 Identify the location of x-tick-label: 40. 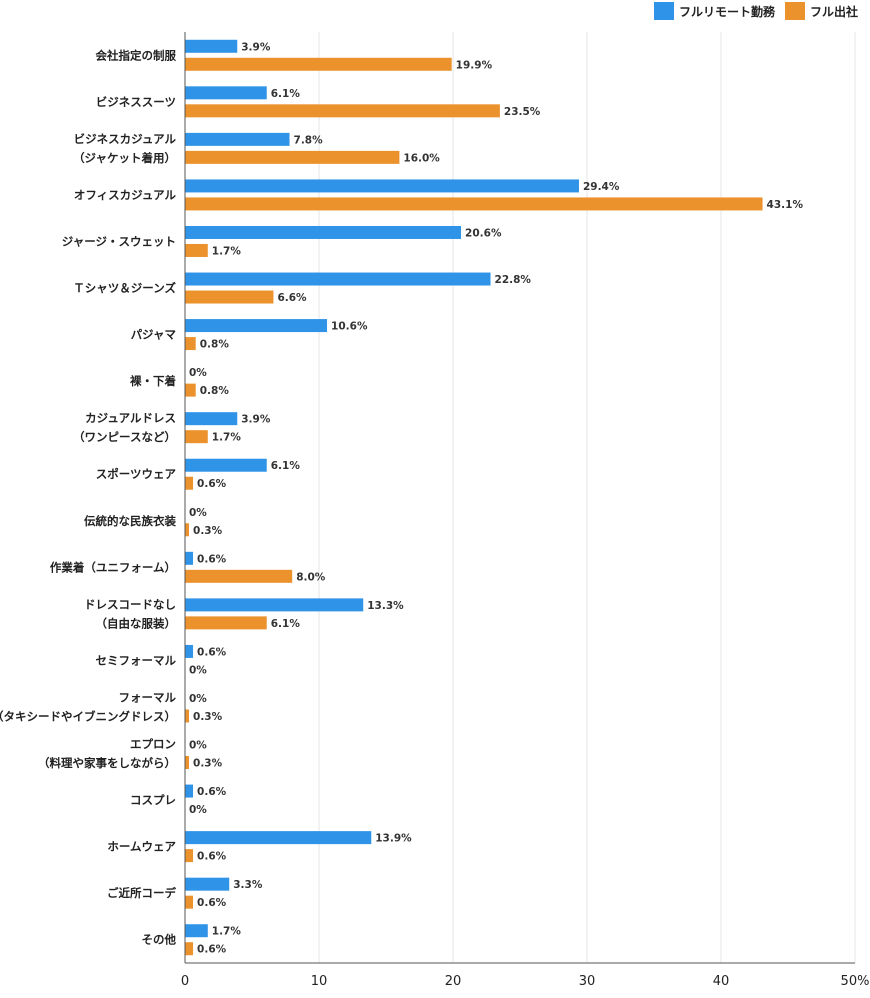
(721, 981).